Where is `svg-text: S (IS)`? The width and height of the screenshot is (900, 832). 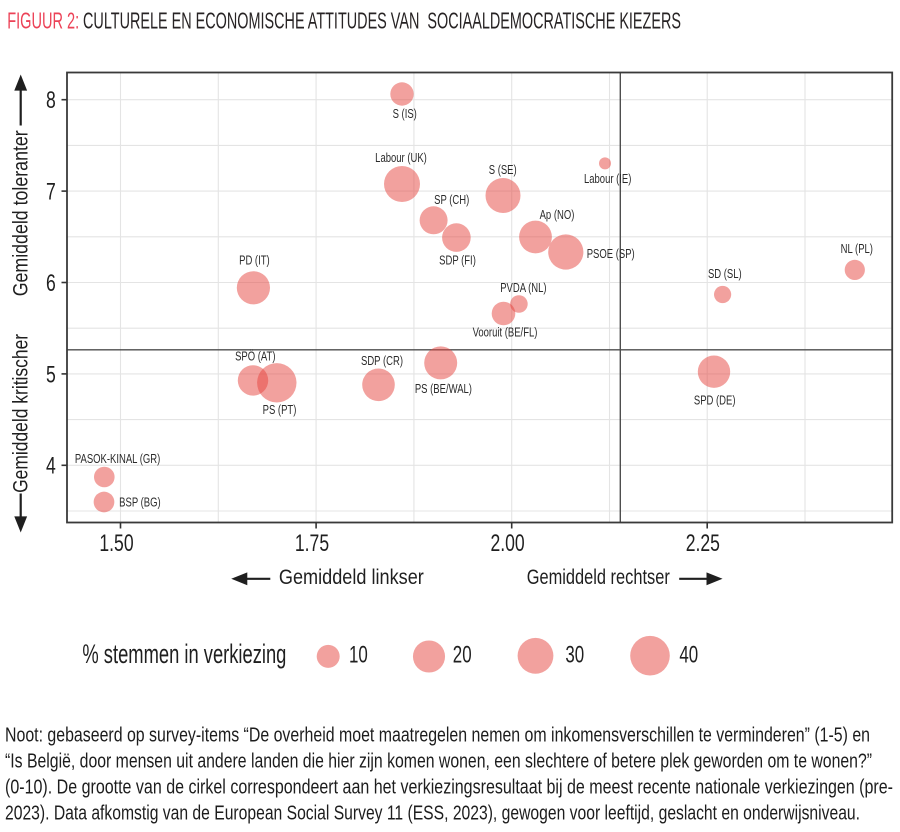
svg-text: S (IS) is located at coordinates (405, 115).